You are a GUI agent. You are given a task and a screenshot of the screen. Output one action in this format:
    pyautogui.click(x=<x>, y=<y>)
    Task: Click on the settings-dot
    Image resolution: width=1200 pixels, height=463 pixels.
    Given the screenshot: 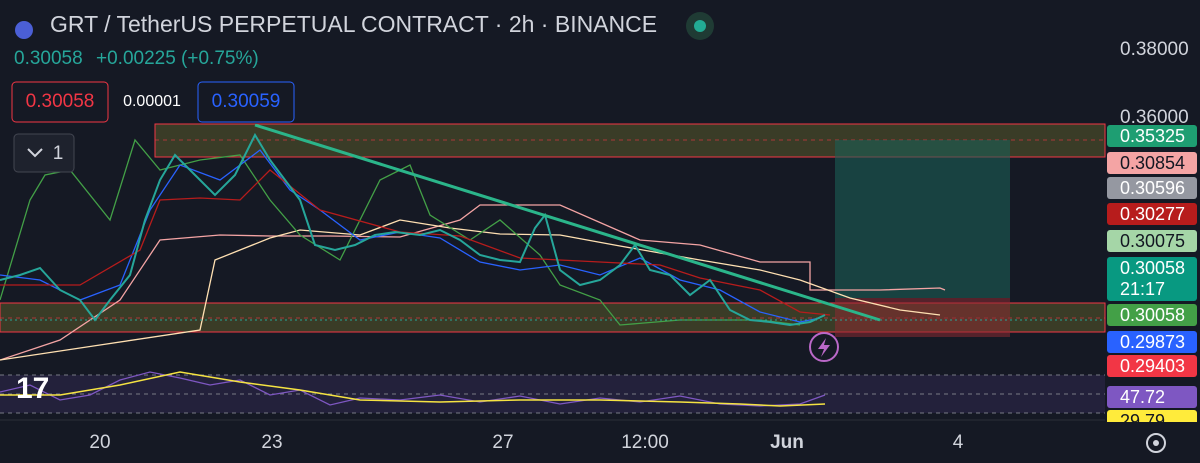 What is the action you would take?
    pyautogui.click(x=1156, y=443)
    